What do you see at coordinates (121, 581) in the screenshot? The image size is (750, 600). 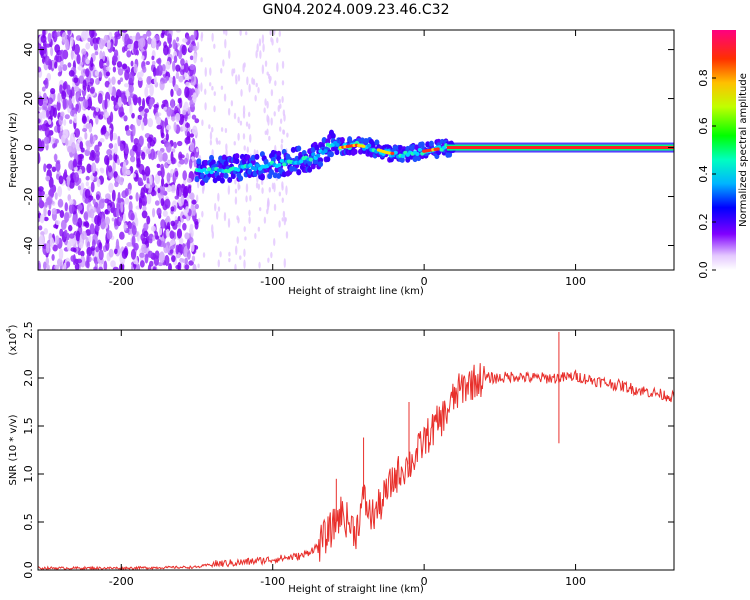 I see `snr-xtick-label: -200` at bounding box center [121, 581].